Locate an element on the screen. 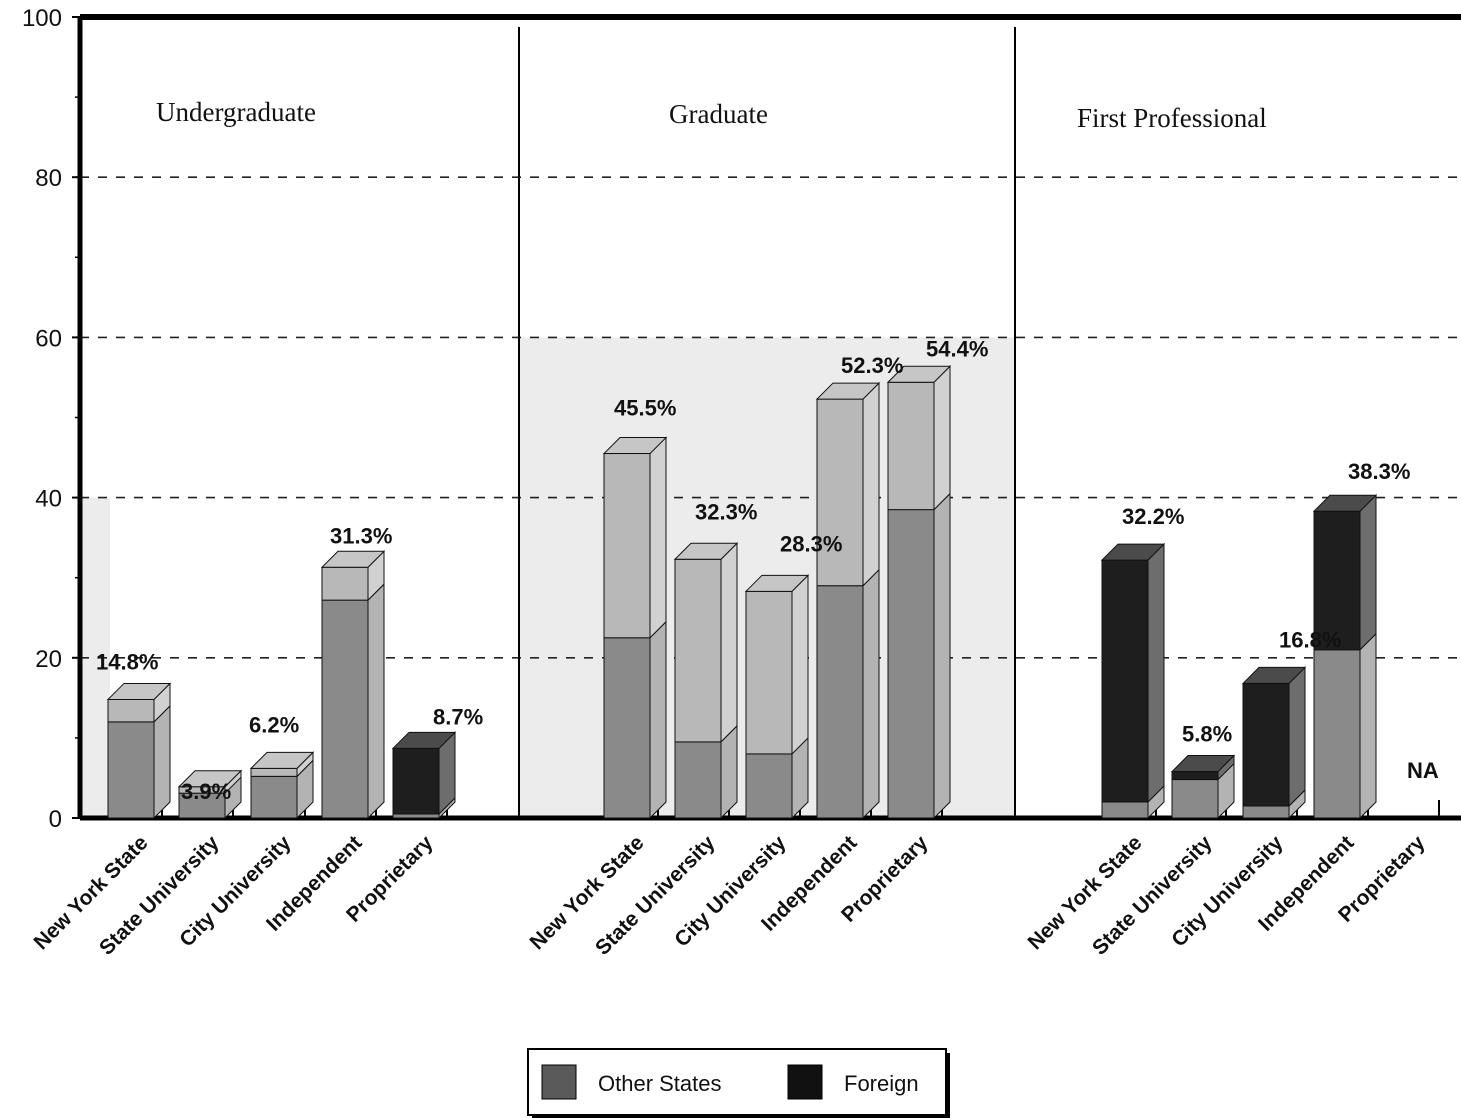 The height and width of the screenshot is (1118, 1461). bar-2-0-foreign-side is located at coordinates (1156, 673).